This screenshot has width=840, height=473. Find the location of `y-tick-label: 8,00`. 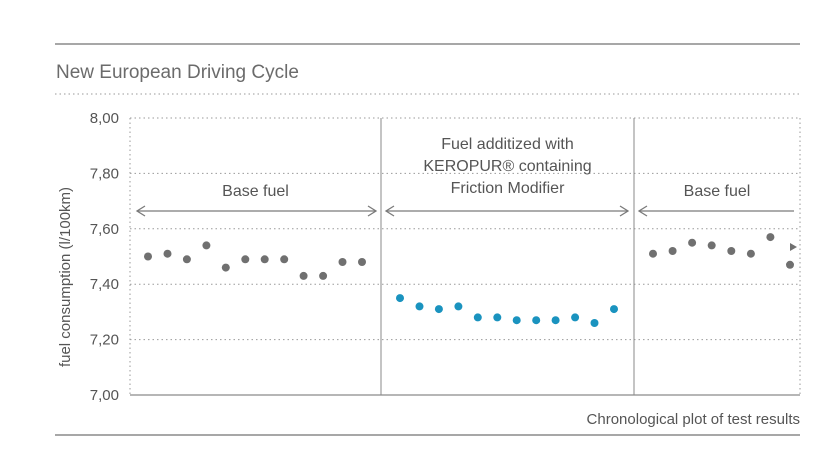

y-tick-label: 8,00 is located at coordinates (104, 118).